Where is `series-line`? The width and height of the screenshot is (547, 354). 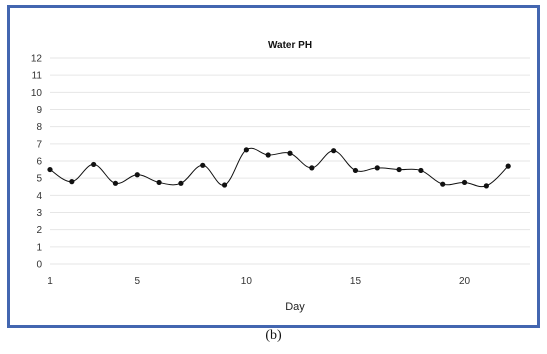 series-line is located at coordinates (279, 167).